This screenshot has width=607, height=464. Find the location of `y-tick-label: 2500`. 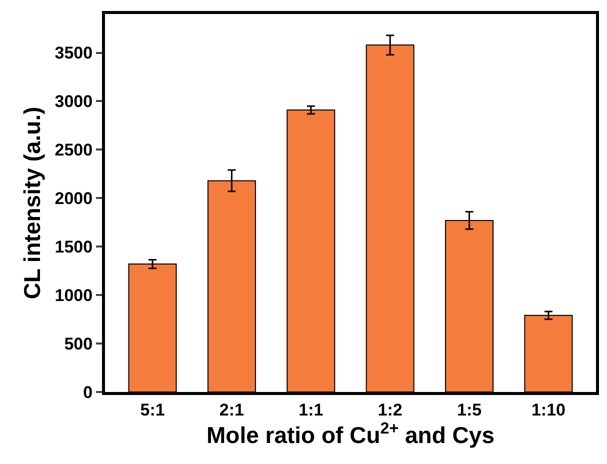

y-tick-label: 2500 is located at coordinates (73, 150).